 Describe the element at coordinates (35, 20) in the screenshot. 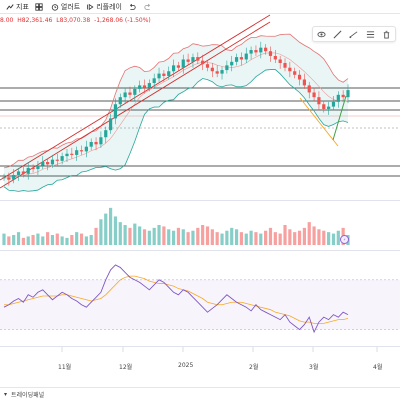

I see `ohlc-high: H82,361.46` at that location.